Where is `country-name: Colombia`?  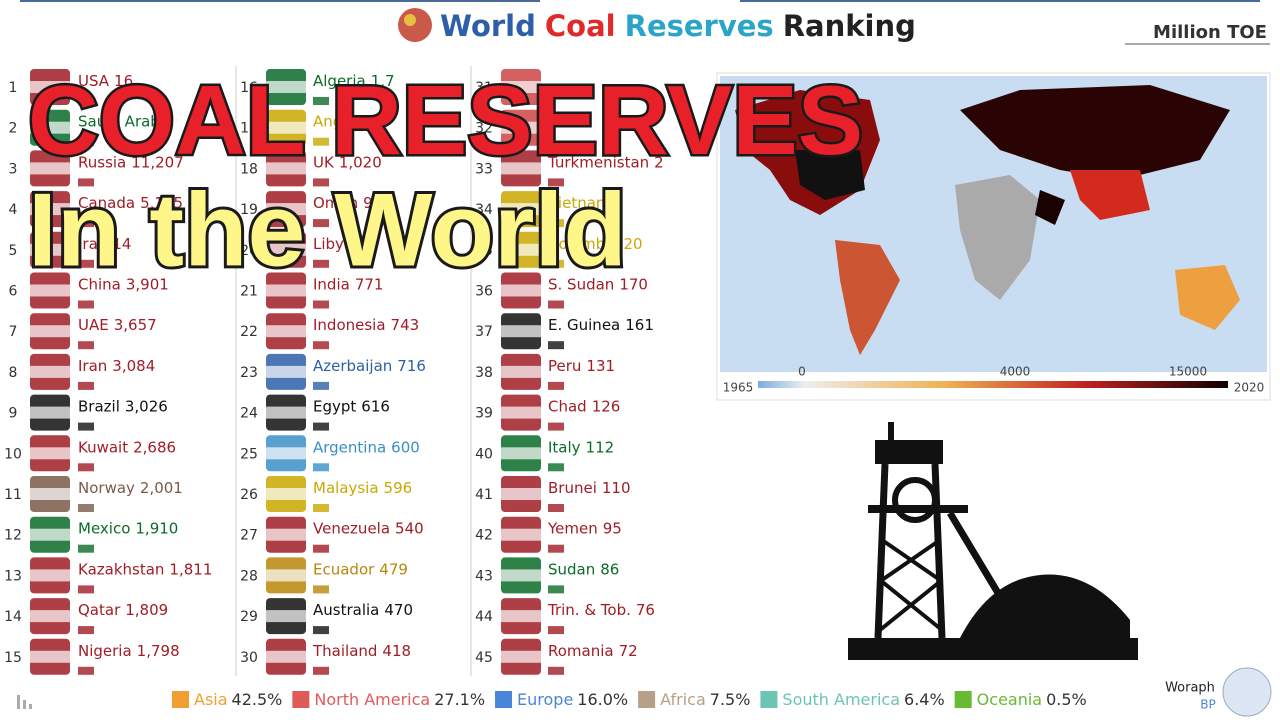 country-name: Colombia is located at coordinates (583, 243).